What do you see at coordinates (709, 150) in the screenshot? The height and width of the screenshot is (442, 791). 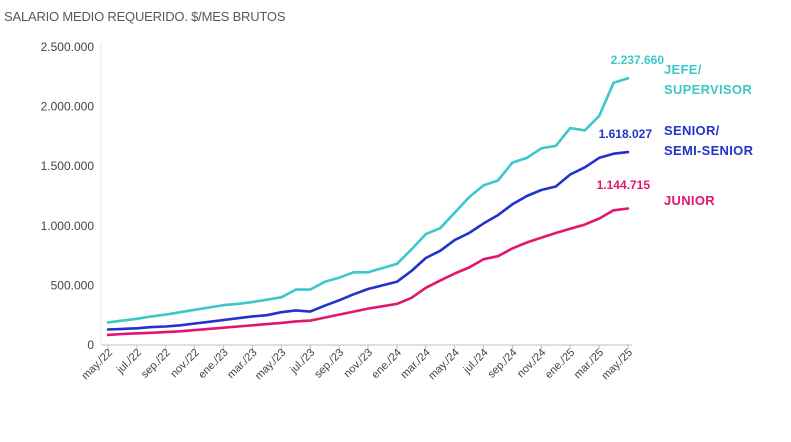 I see `legend-label: SEMI-SENIOR` at bounding box center [709, 150].